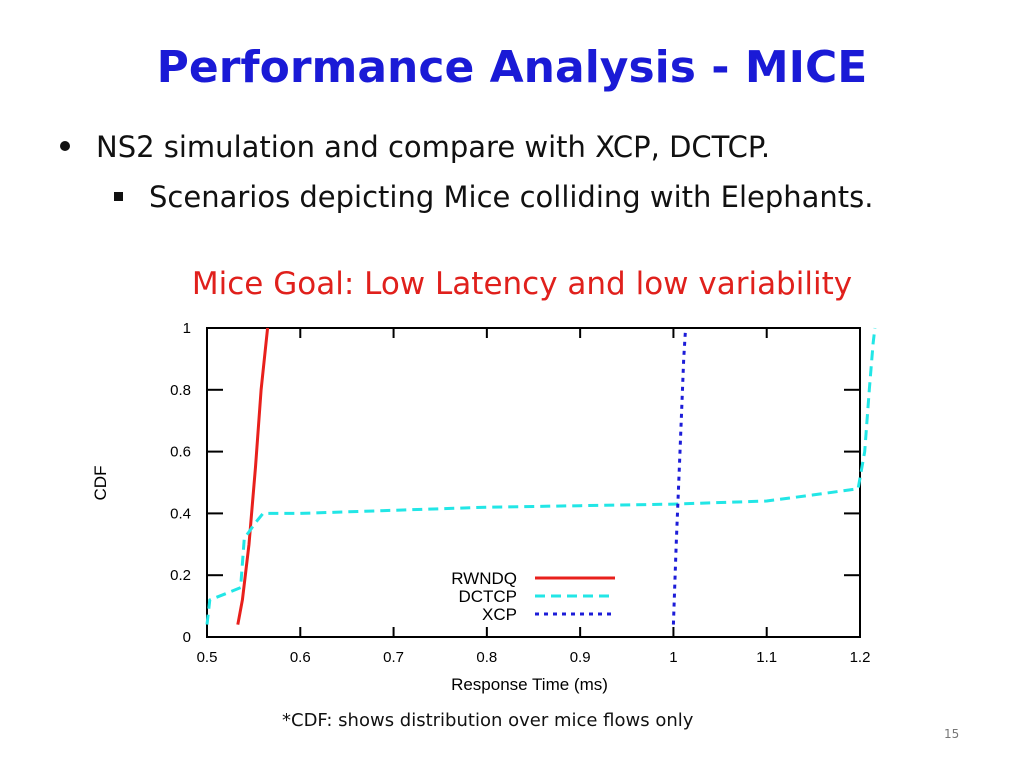 This screenshot has height=768, width=1024. I want to click on legend-label-rwndq: RWNDQ, so click(484, 578).